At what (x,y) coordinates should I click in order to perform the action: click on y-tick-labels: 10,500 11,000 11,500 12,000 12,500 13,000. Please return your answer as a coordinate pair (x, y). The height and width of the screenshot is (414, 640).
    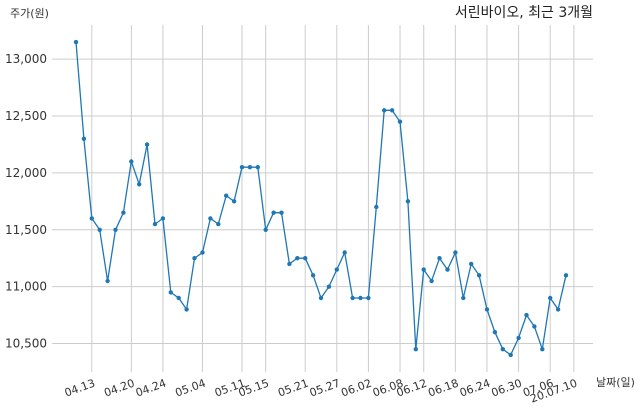
    Looking at the image, I should click on (26, 201).